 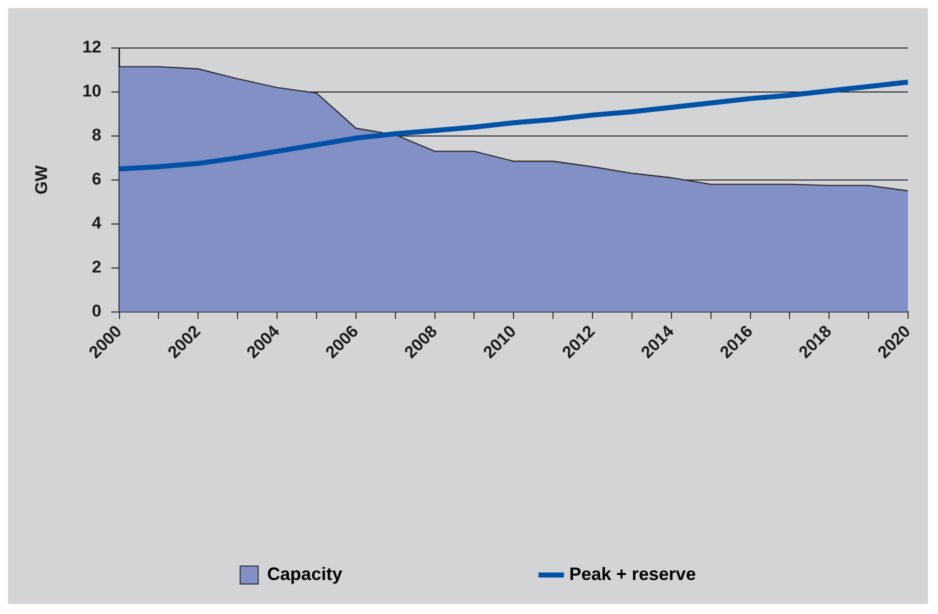 I want to click on y-tick-label: 8, so click(x=97, y=135).